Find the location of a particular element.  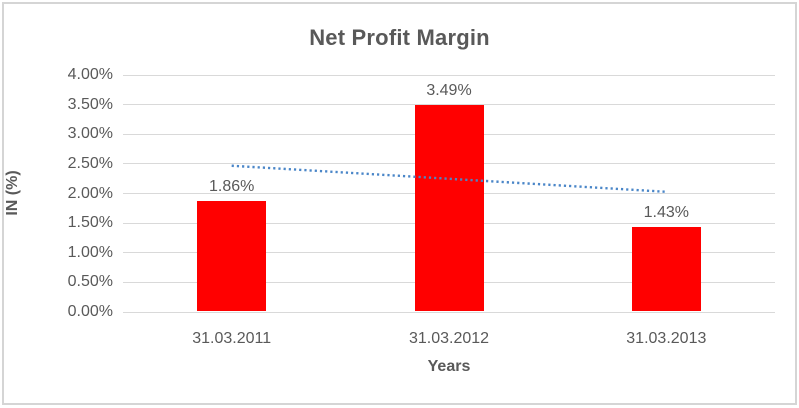

y-axis-title: IN (%) is located at coordinates (12, 193).